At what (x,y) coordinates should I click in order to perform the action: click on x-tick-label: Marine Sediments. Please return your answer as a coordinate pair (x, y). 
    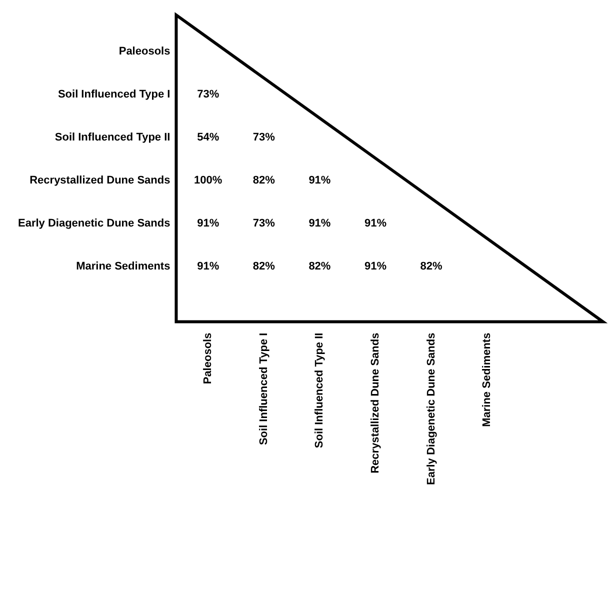
    Looking at the image, I should click on (487, 379).